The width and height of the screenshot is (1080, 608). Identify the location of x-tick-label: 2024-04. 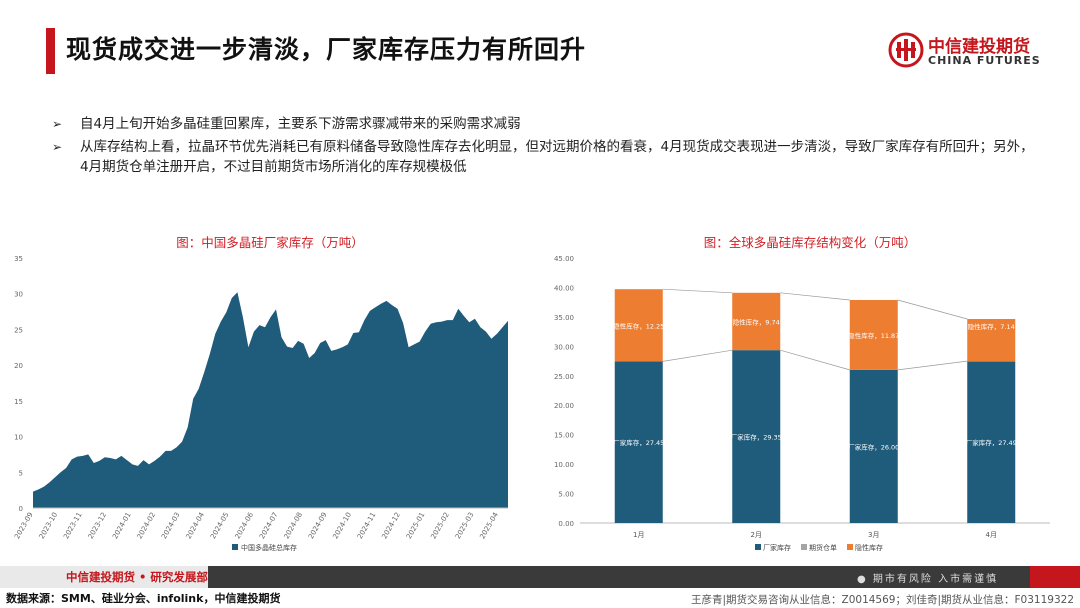
(196, 526).